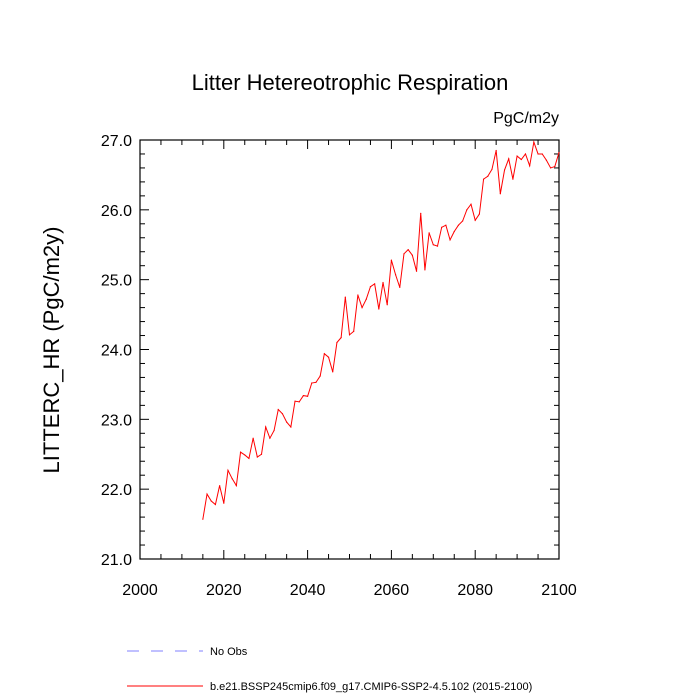  Describe the element at coordinates (350, 82) in the screenshot. I see `chart-title: Litter Hetereotrophic Respiration` at that location.